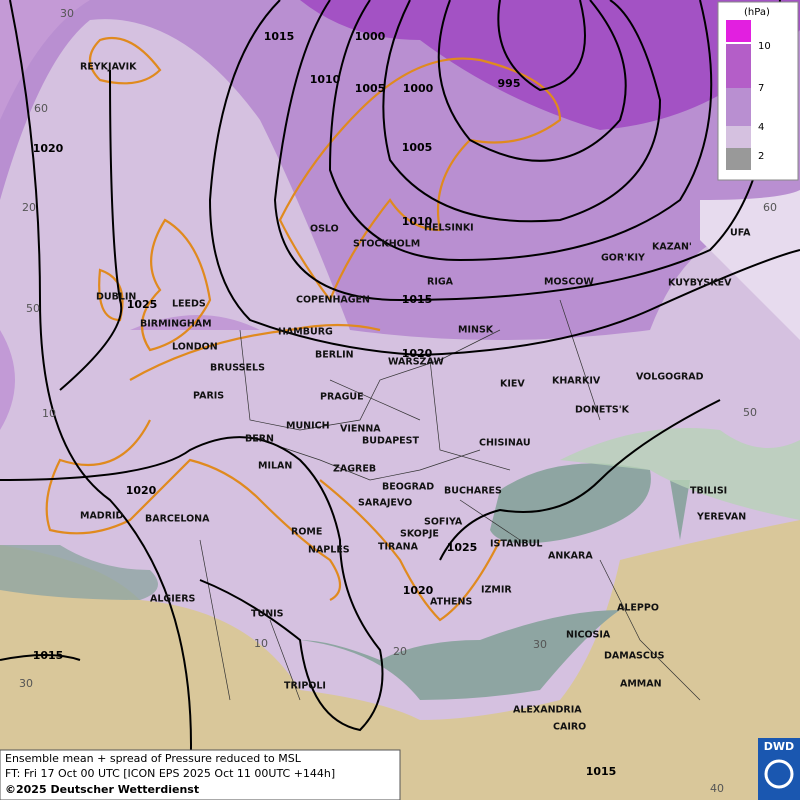 This screenshot has height=800, width=800. Describe the element at coordinates (398, 547) in the screenshot. I see `city-label: TIRANA` at that location.